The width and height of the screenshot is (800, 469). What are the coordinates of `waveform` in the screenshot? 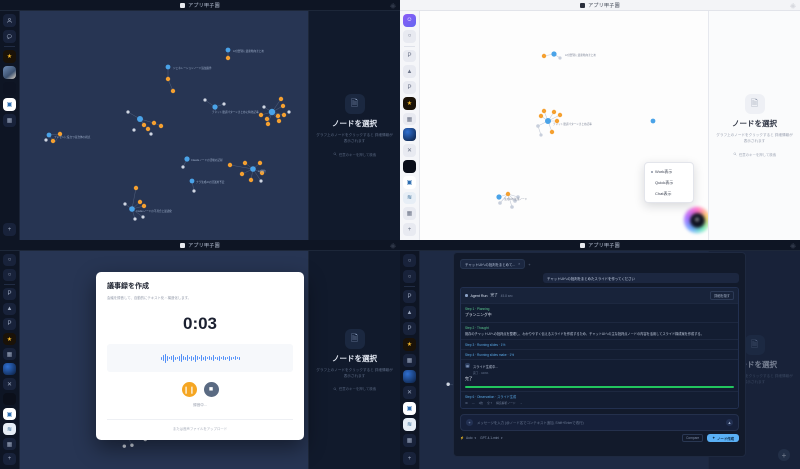 It's located at (200, 358).